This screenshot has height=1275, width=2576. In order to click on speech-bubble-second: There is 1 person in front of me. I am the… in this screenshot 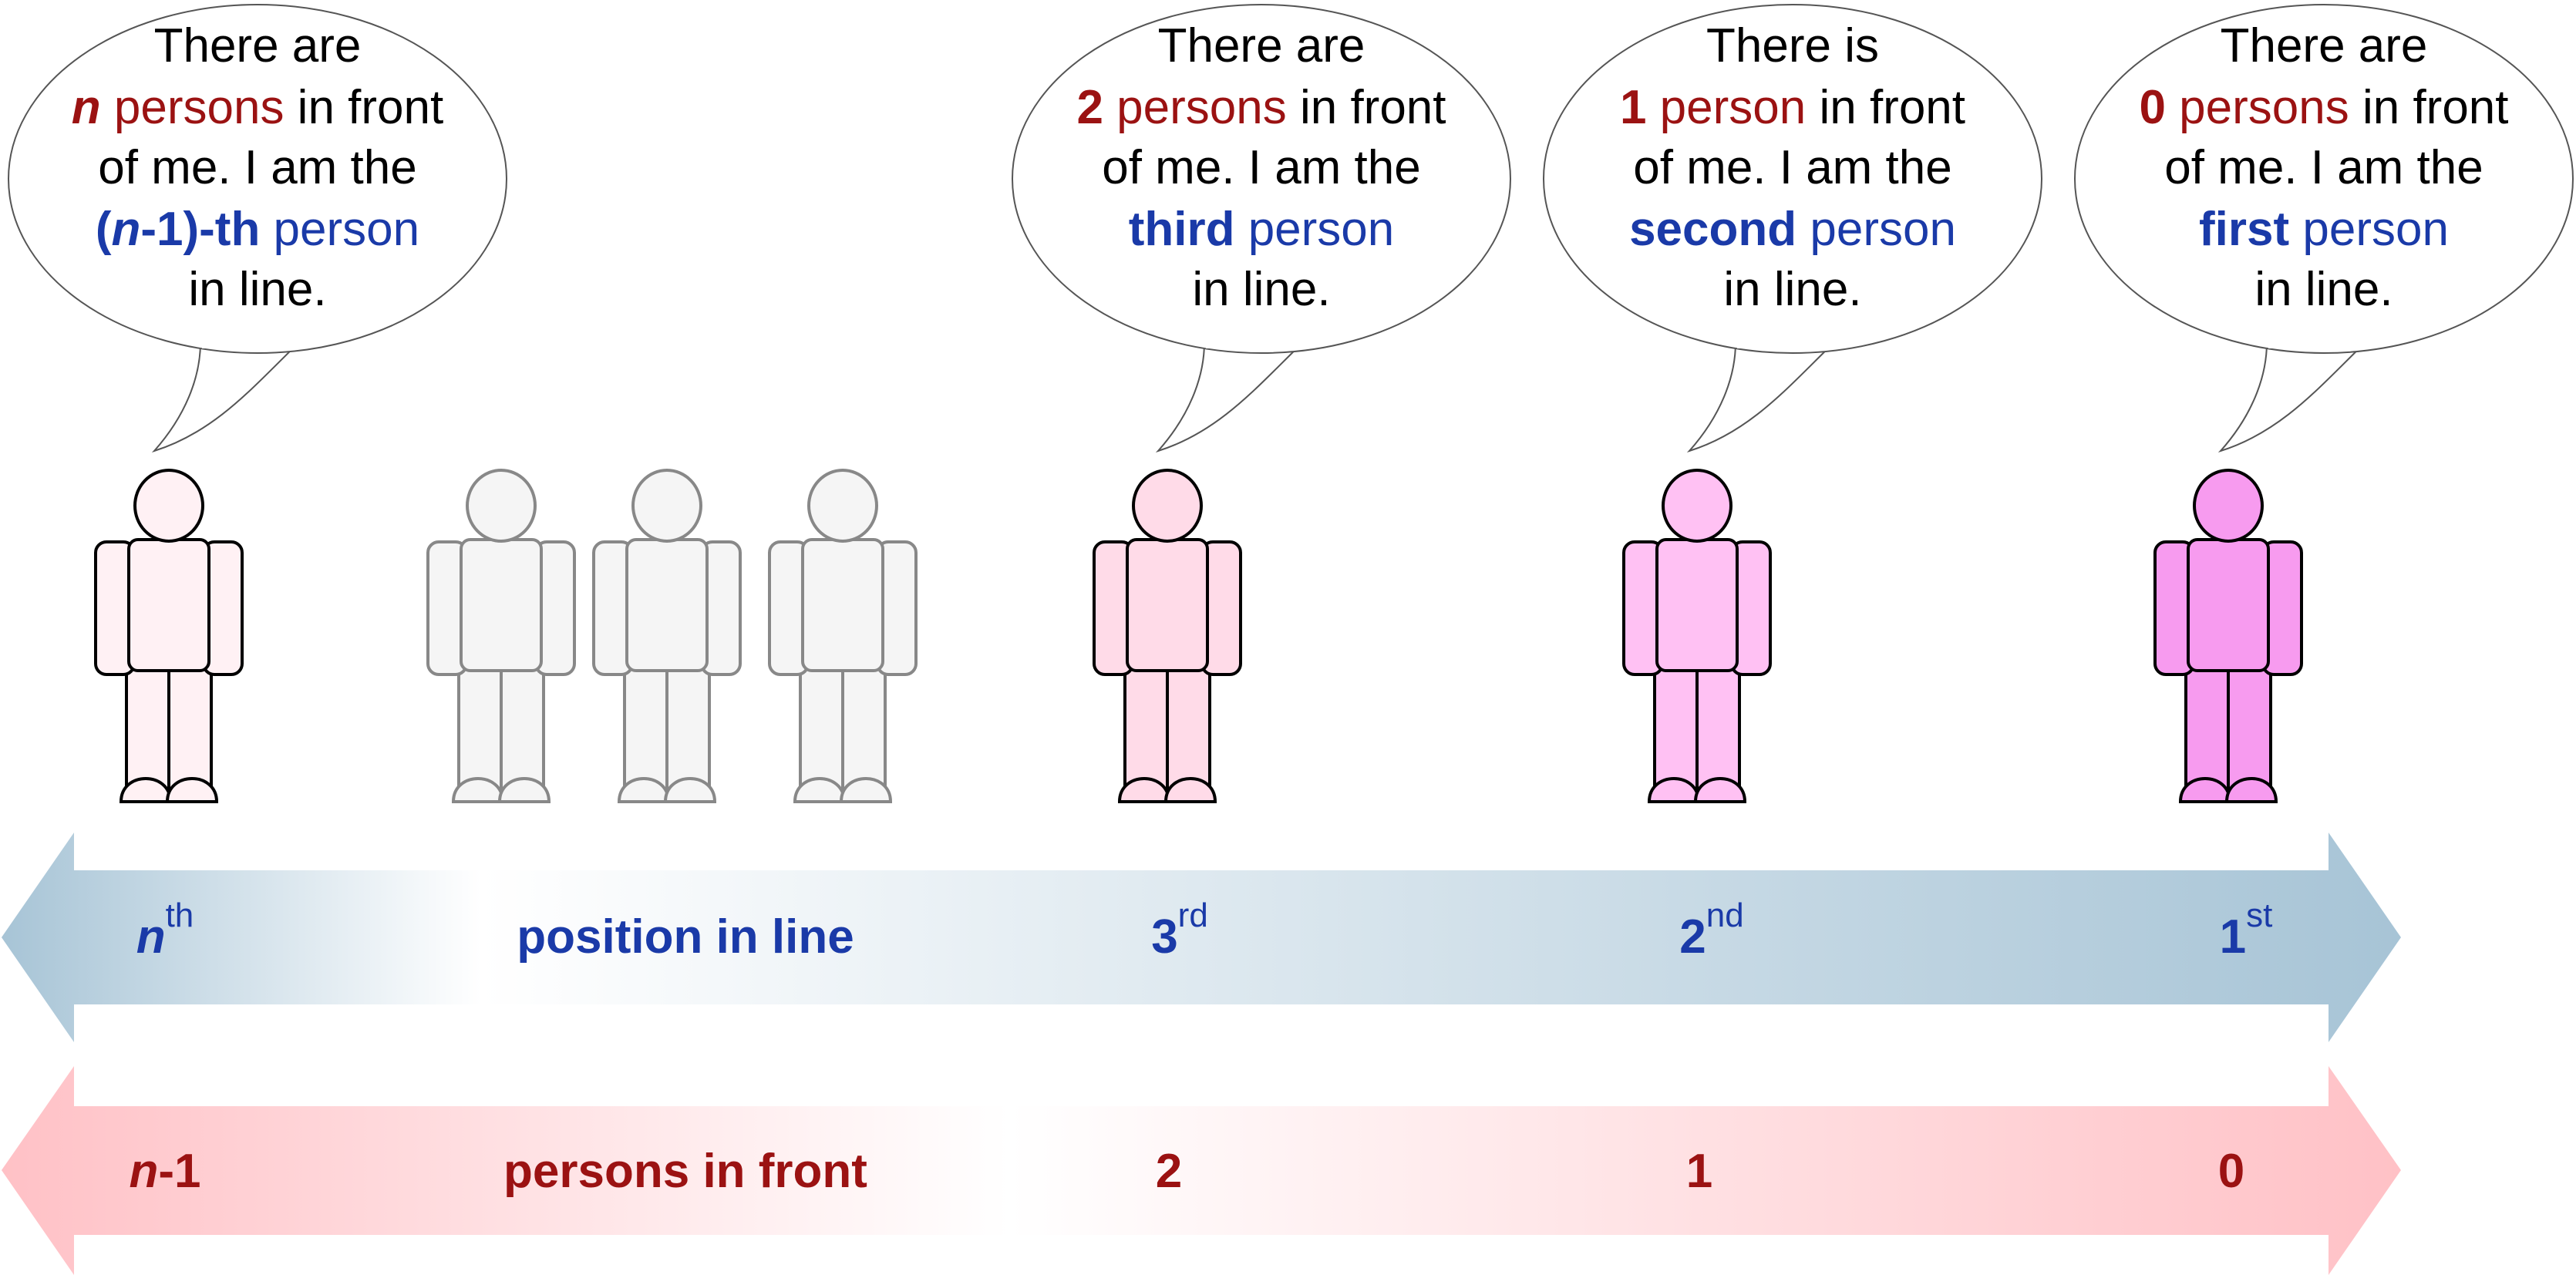, I will do `click(1793, 228)`.